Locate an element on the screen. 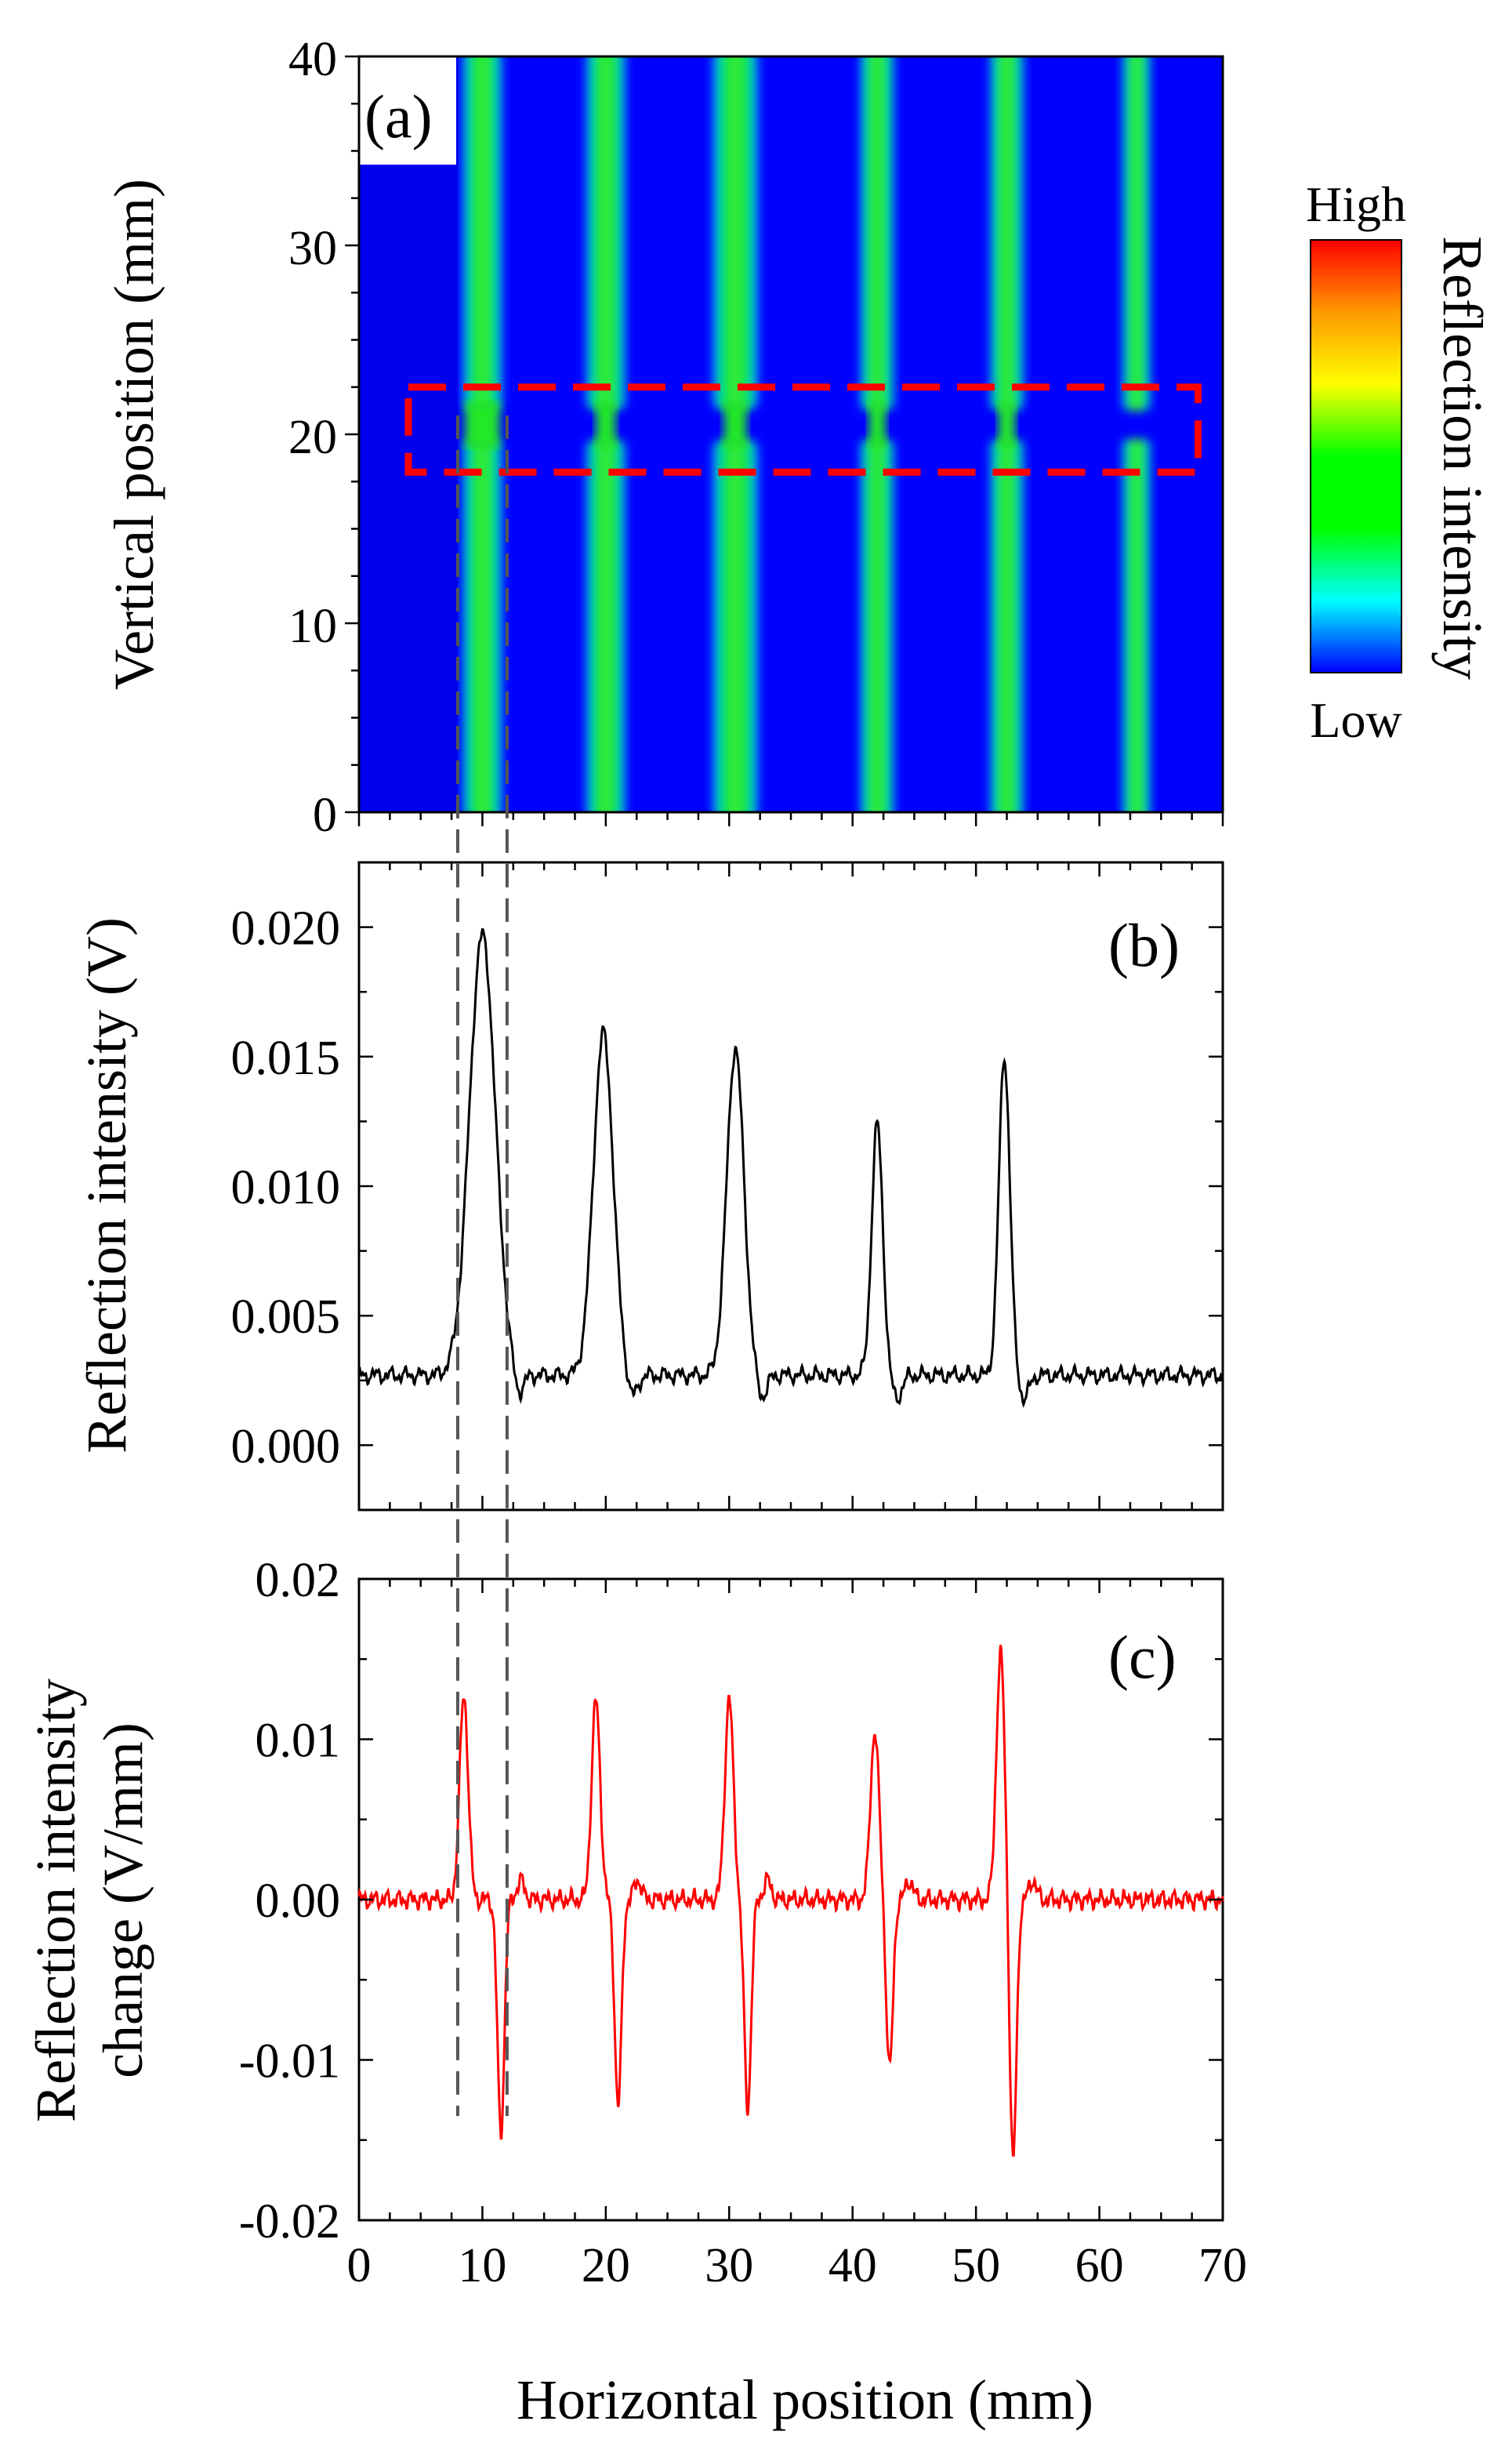  y-tick-label: 0.020 is located at coordinates (286, 929).